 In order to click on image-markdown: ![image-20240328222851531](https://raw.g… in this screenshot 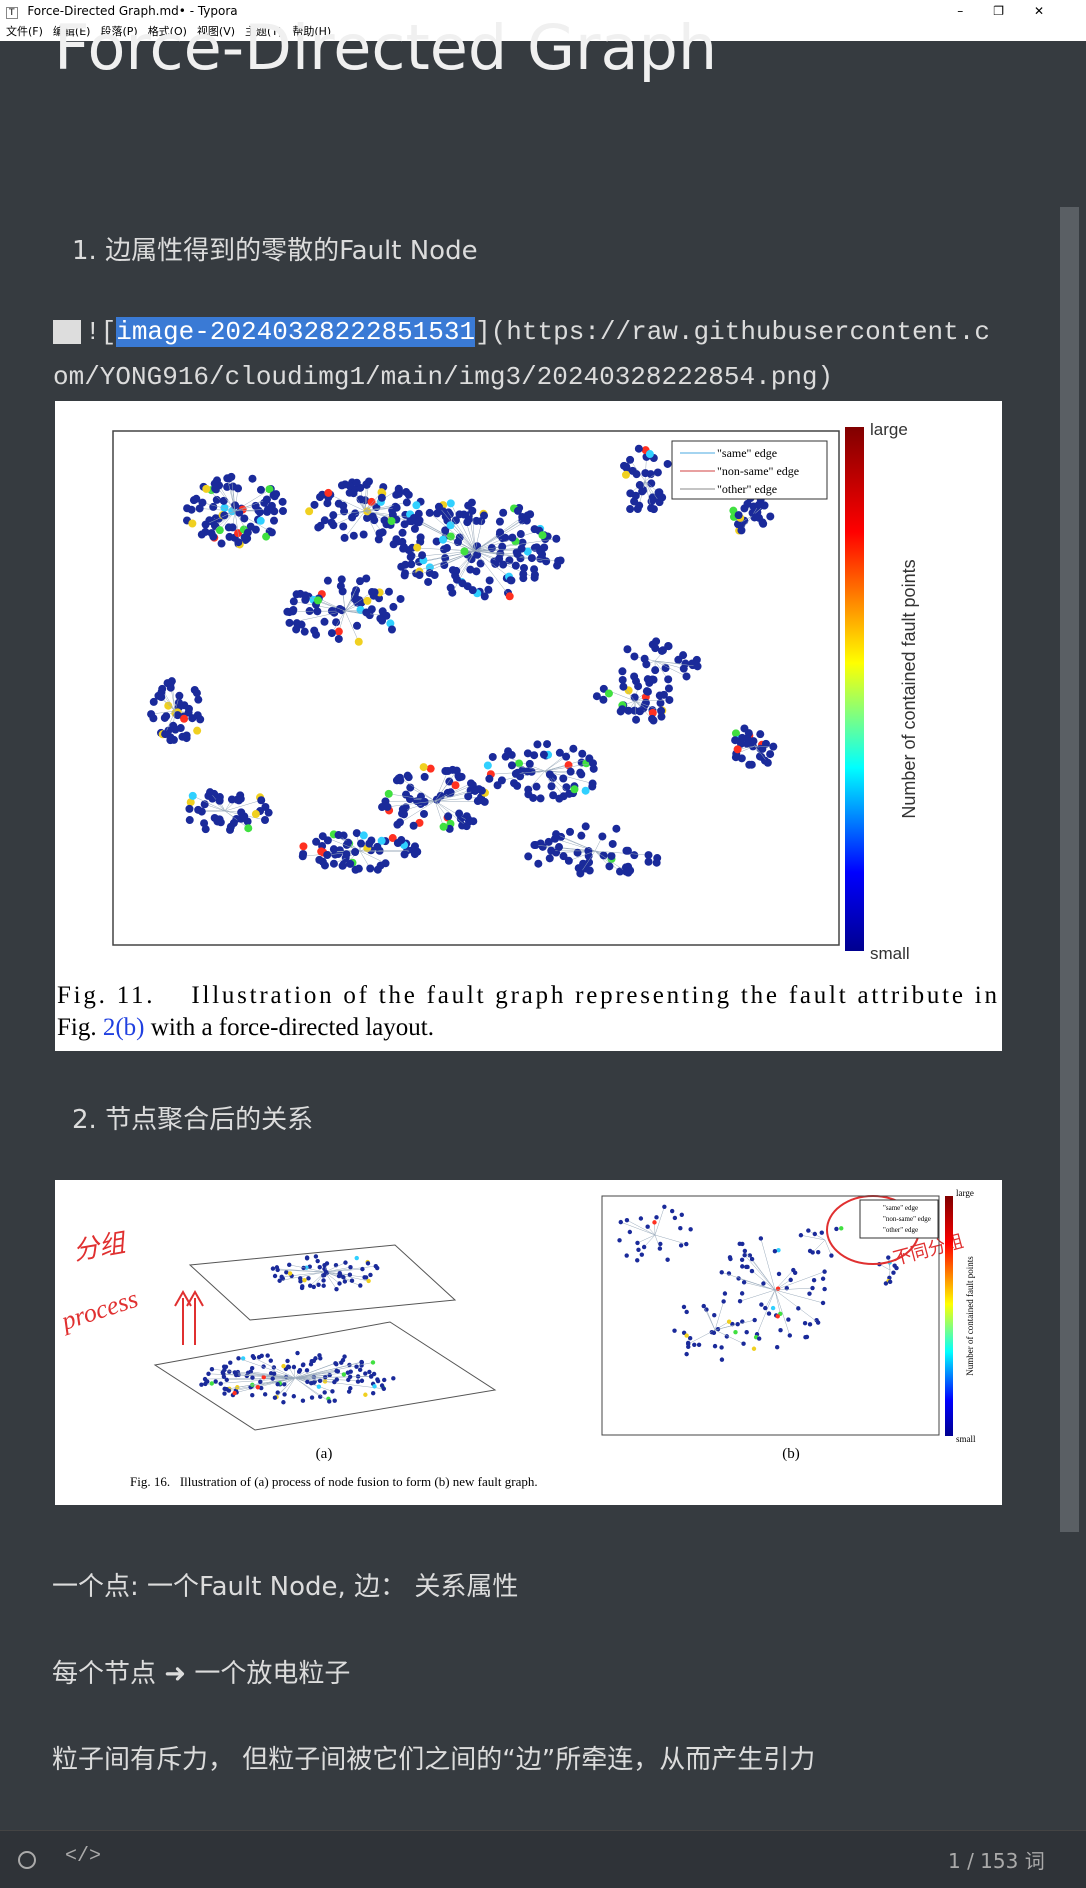, I will do `click(525, 355)`.